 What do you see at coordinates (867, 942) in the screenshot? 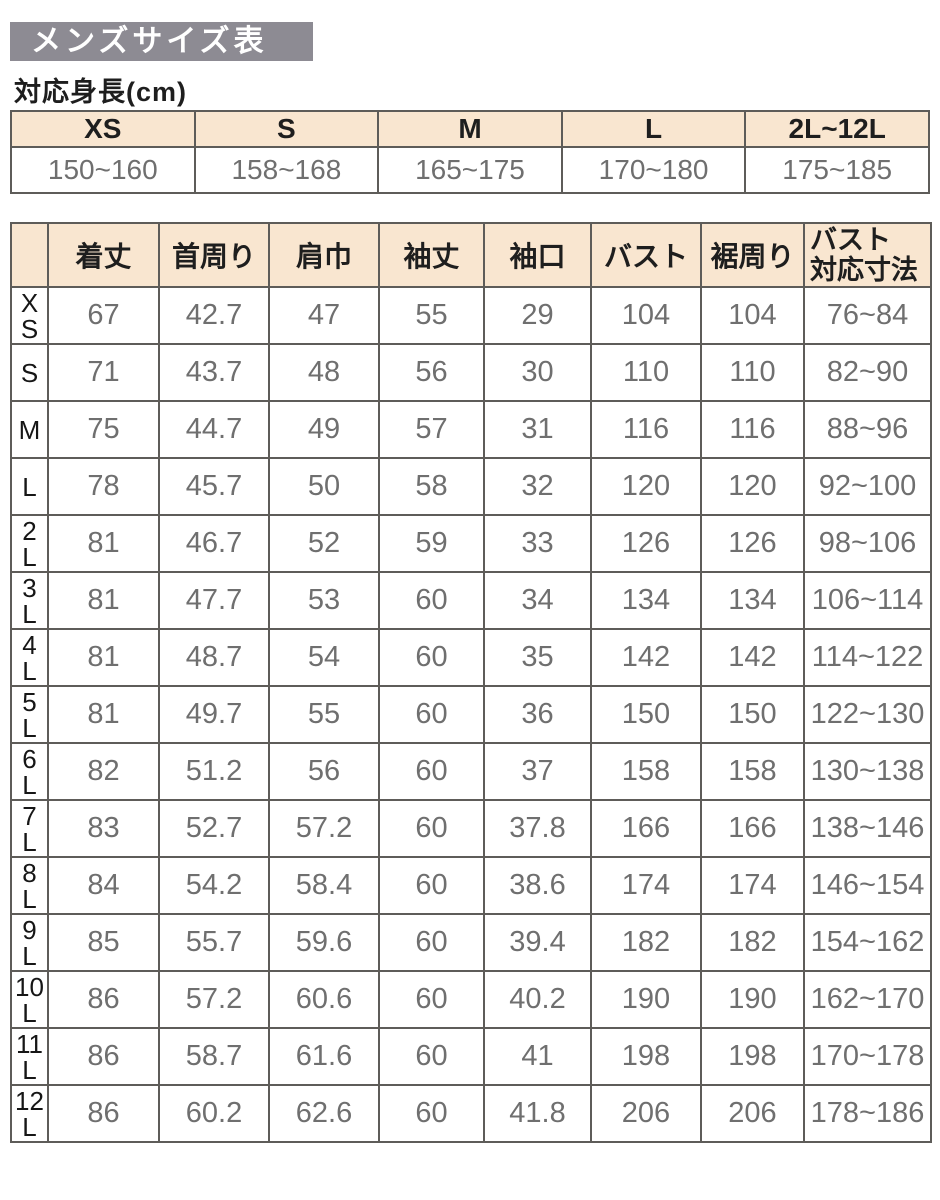
I see `measurement-cell: 154~162` at bounding box center [867, 942].